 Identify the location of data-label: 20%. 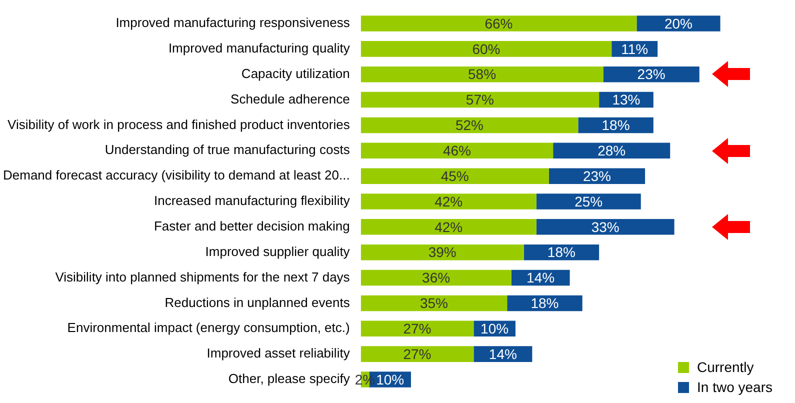
(678, 23).